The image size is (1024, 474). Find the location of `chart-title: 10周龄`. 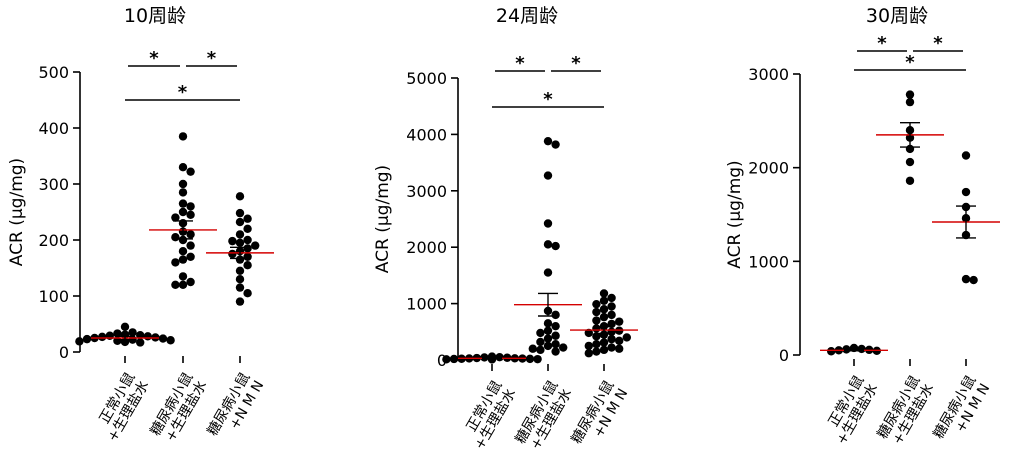

chart-title: 10周龄 is located at coordinates (155, 16).